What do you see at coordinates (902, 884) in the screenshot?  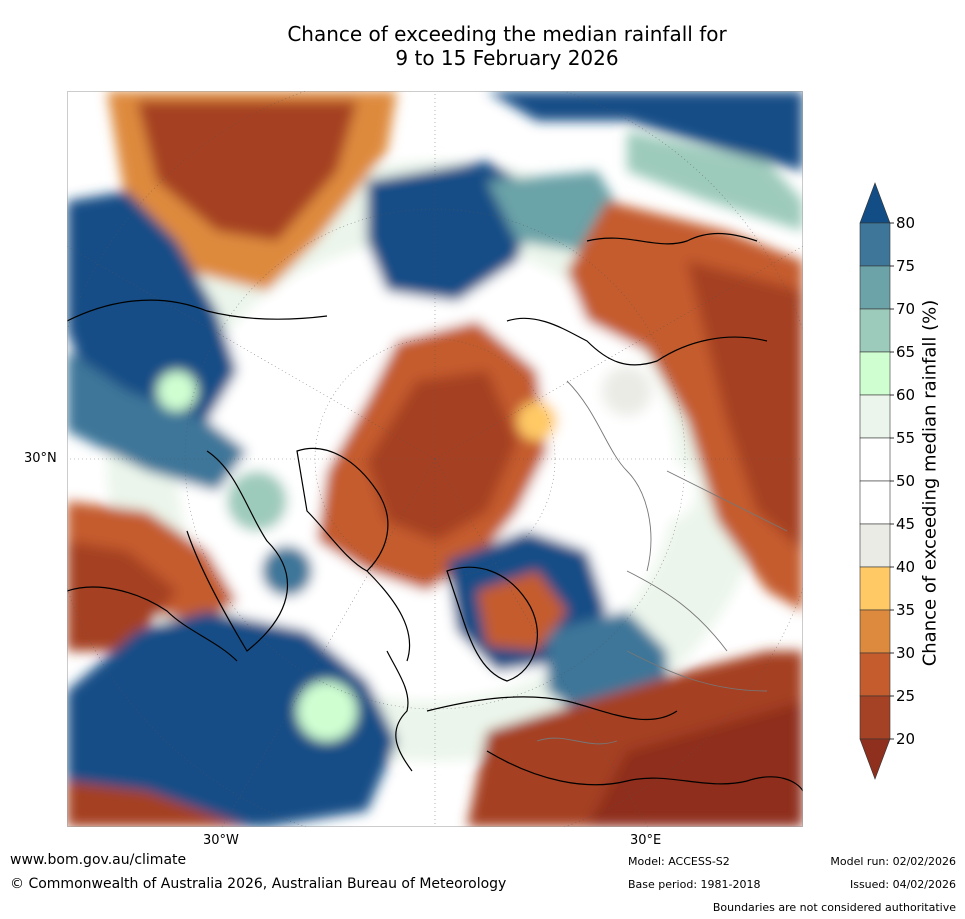 I see `issued-date: Issued: 04/02/2026` at bounding box center [902, 884].